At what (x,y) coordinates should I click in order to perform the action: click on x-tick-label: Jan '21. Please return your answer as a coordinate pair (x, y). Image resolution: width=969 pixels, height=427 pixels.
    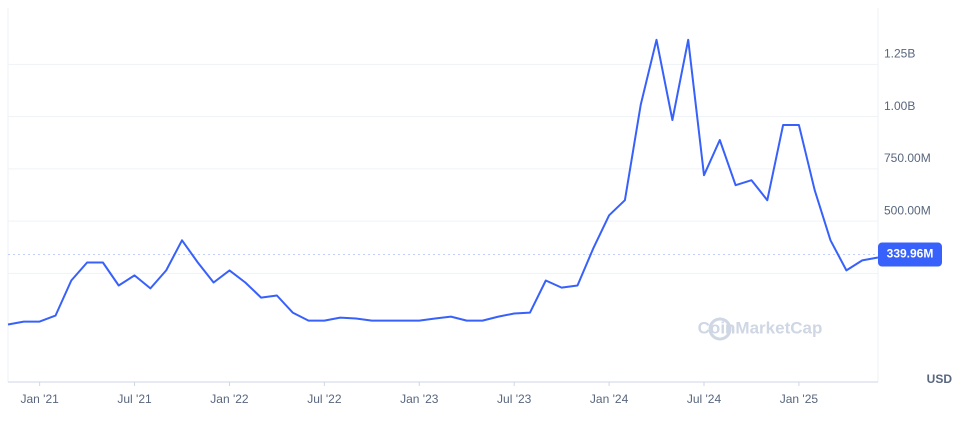
    Looking at the image, I should click on (39, 399).